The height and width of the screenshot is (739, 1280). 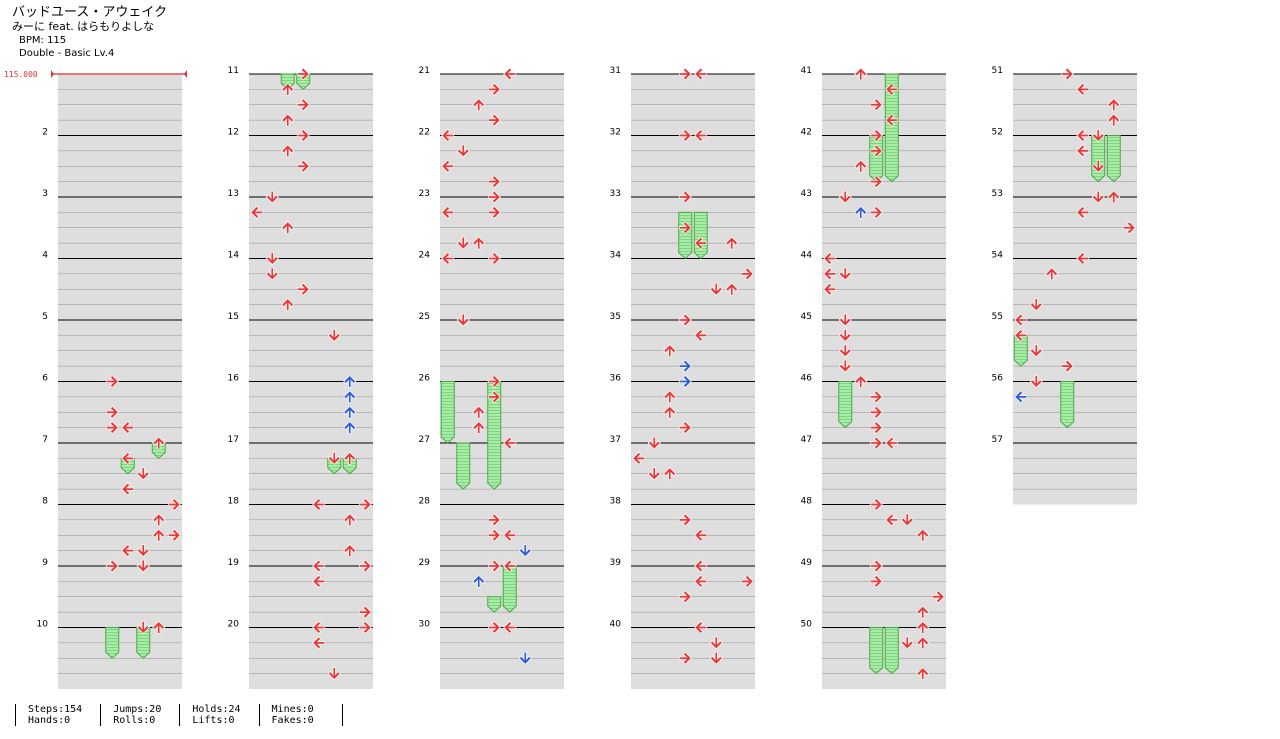 I want to click on measure-number: 26, so click(x=425, y=379).